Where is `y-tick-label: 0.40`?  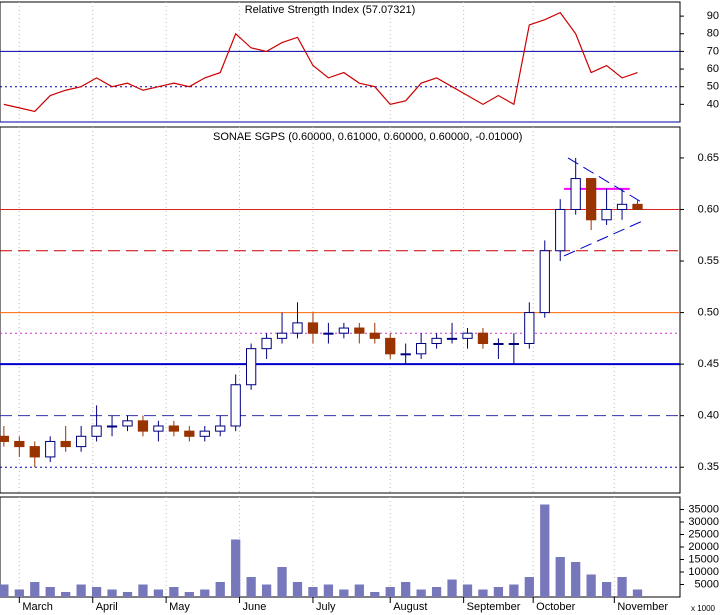
y-tick-label: 0.40 is located at coordinates (708, 416).